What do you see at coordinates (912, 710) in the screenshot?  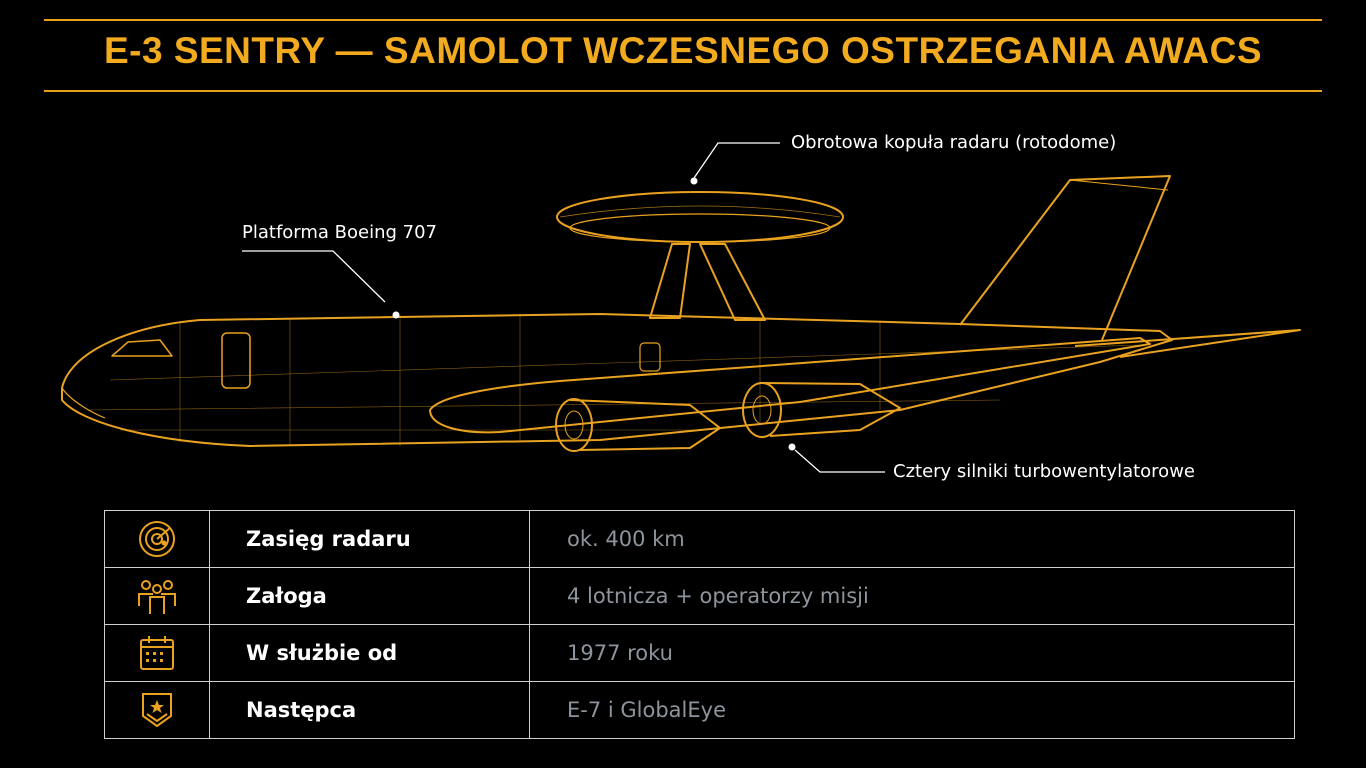 I see `row-value: E-7 i GlobalEye` at bounding box center [912, 710].